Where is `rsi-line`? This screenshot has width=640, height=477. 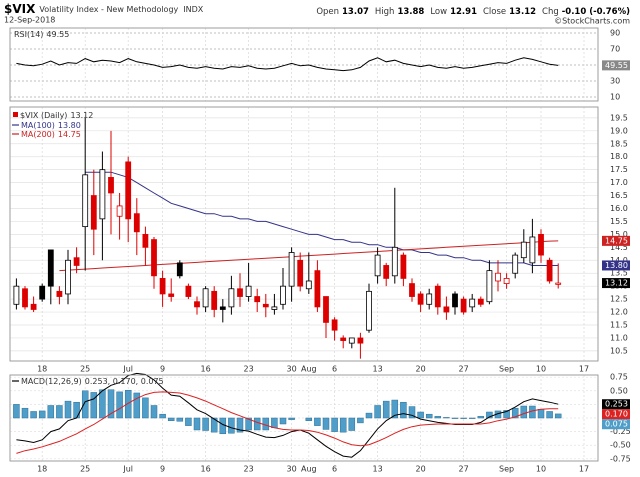 rsi-line is located at coordinates (287, 64).